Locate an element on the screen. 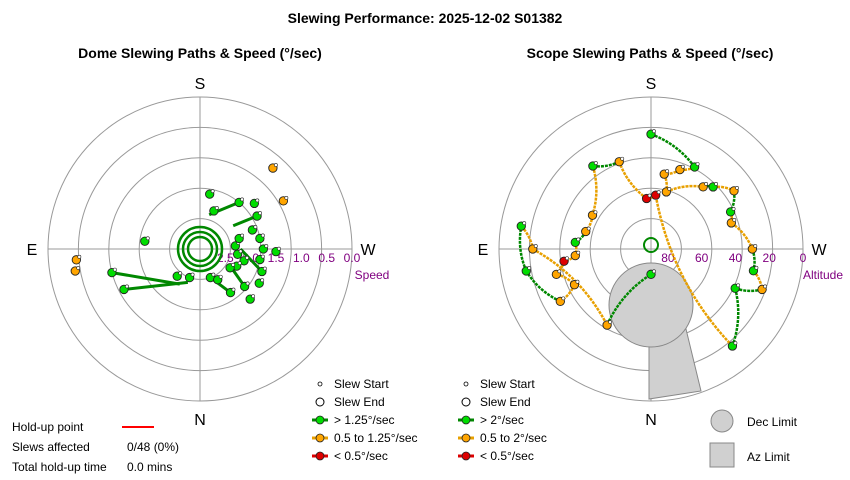  dome-legend-label-2: > 1.25°/sec is located at coordinates (364, 420).